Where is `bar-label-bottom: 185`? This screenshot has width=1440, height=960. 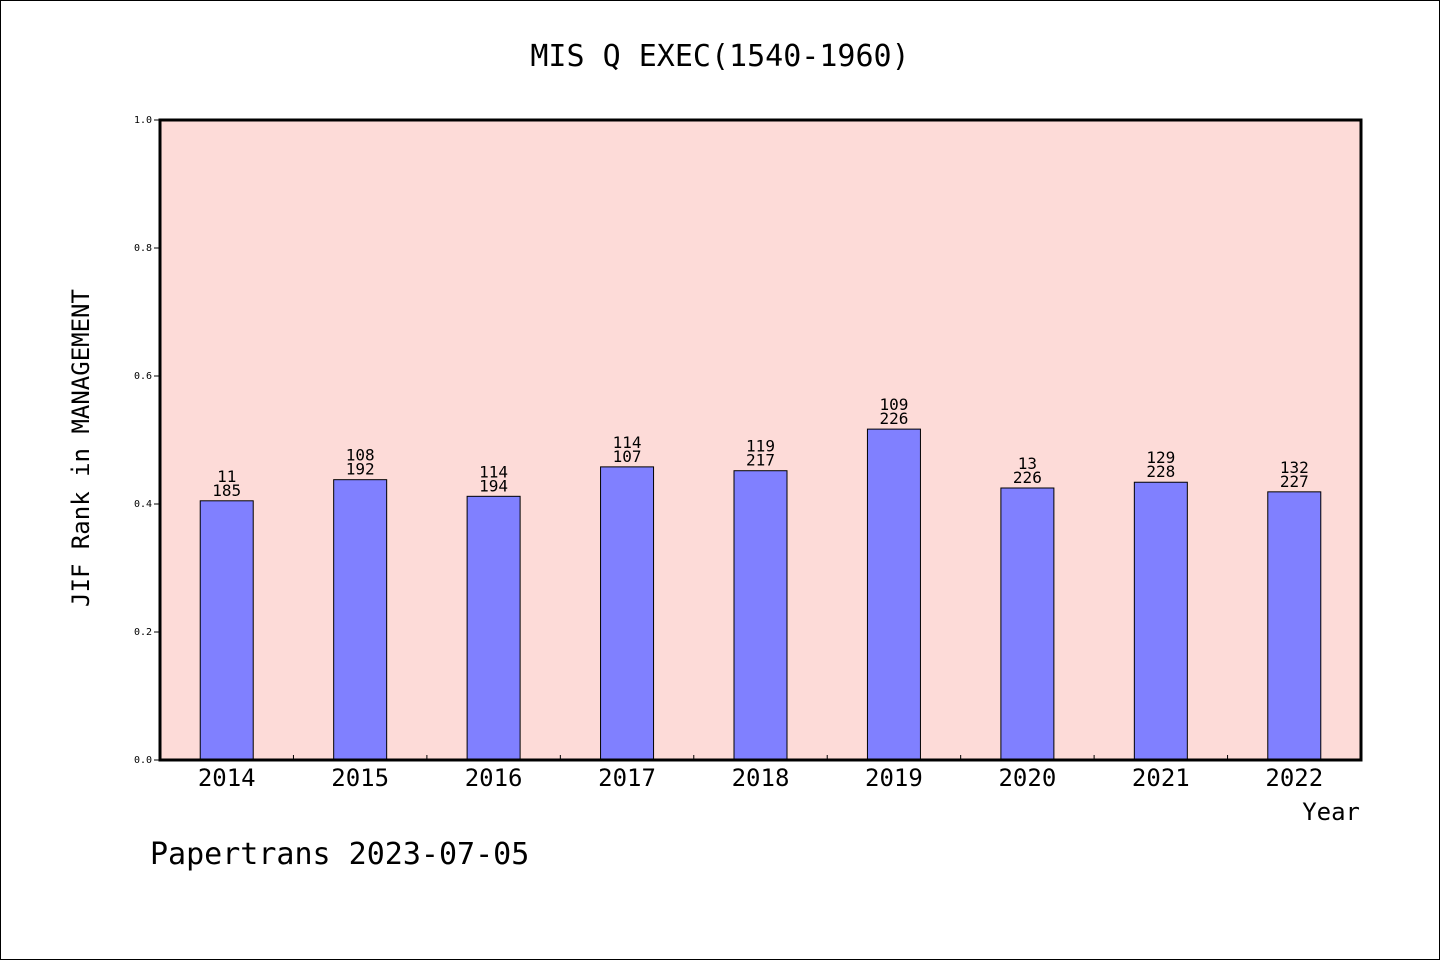
bar-label-bottom: 185 is located at coordinates (226, 490).